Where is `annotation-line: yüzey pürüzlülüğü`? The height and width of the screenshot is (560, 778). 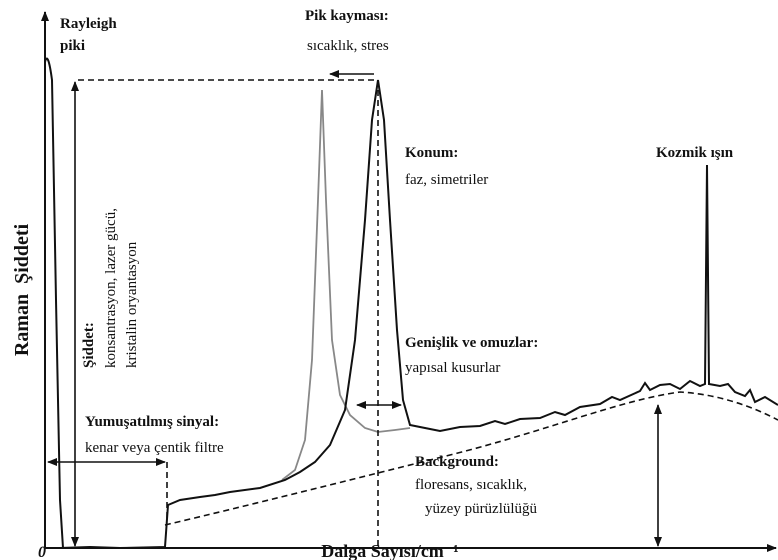
annotation-line: yüzey pürüzlülüğü is located at coordinates (481, 509).